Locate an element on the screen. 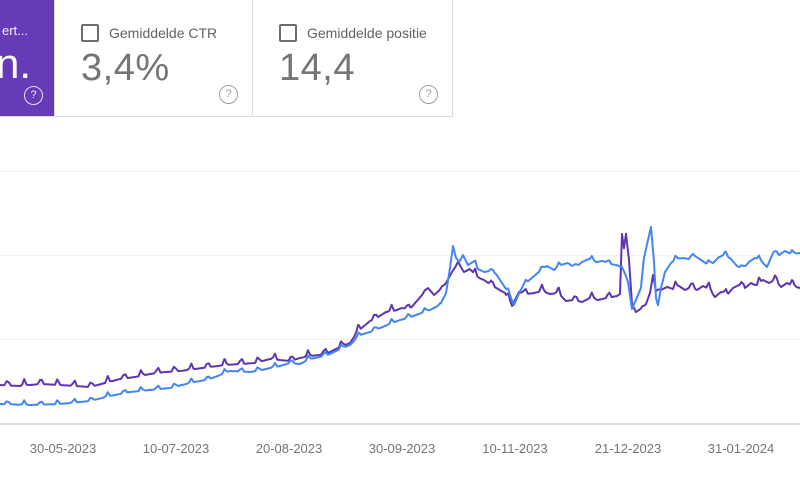 The image size is (800, 480). x-axis-tick-label: 30-09-2023 is located at coordinates (402, 448).